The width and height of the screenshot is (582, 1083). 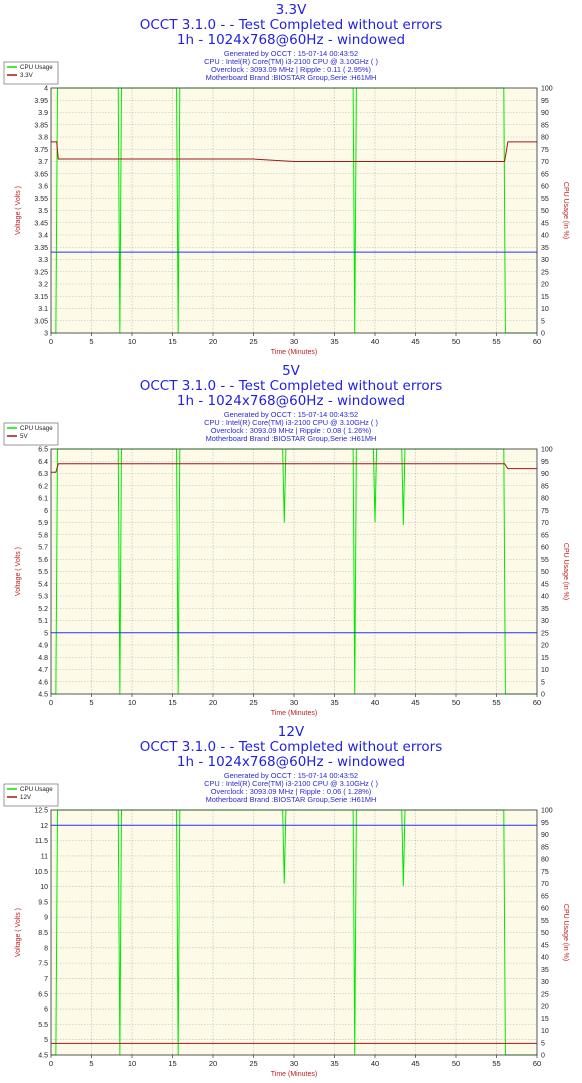 I want to click on y-tick-label: 7, so click(x=46, y=979).